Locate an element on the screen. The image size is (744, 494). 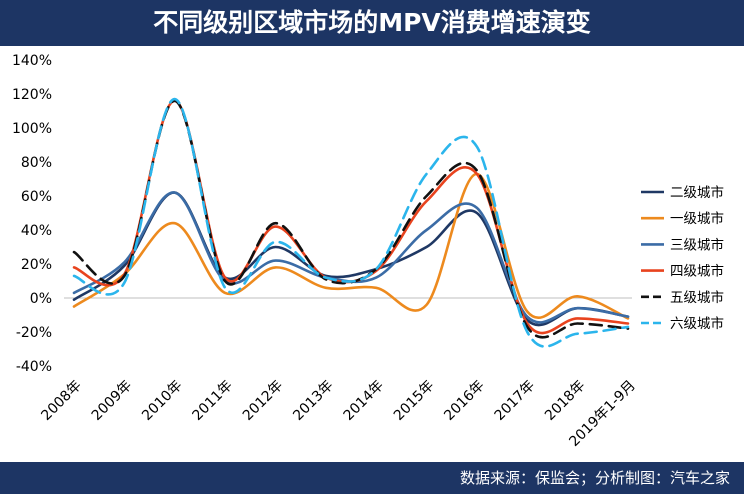
legend-label: 六级城市 is located at coordinates (697, 323).